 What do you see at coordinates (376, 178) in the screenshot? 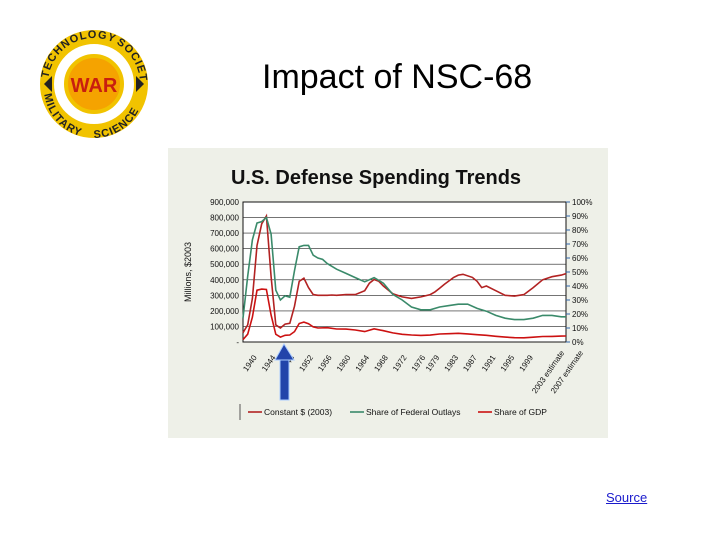
I see `chart-title: U.S. Defense Spending Trends` at bounding box center [376, 178].